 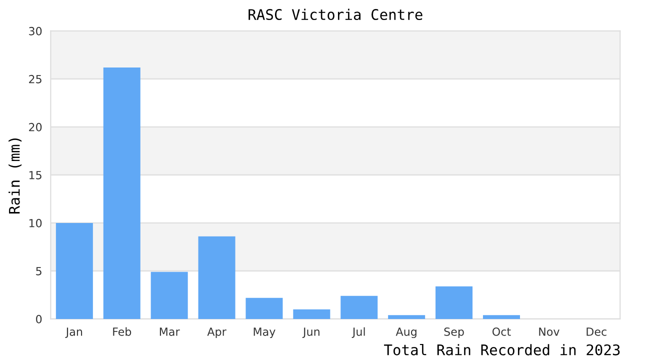 What do you see at coordinates (335, 14) in the screenshot?
I see `chart-title: RASC Victoria Centre` at bounding box center [335, 14].